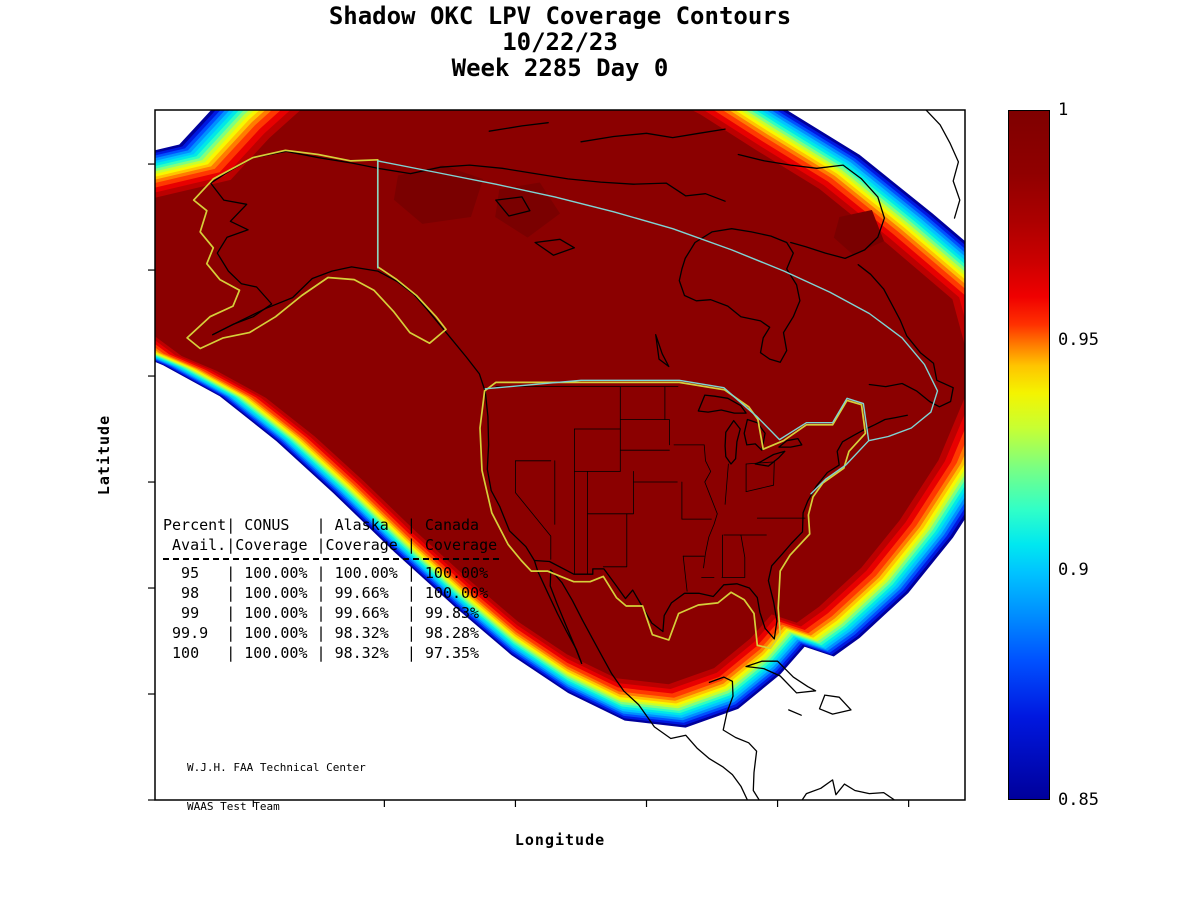 This screenshot has width=1200, height=900. What do you see at coordinates (321, 633) in the screenshot?
I see `stats-table-row: 99.9 | 100.00% | 98.32% | 98.28%` at bounding box center [321, 633].